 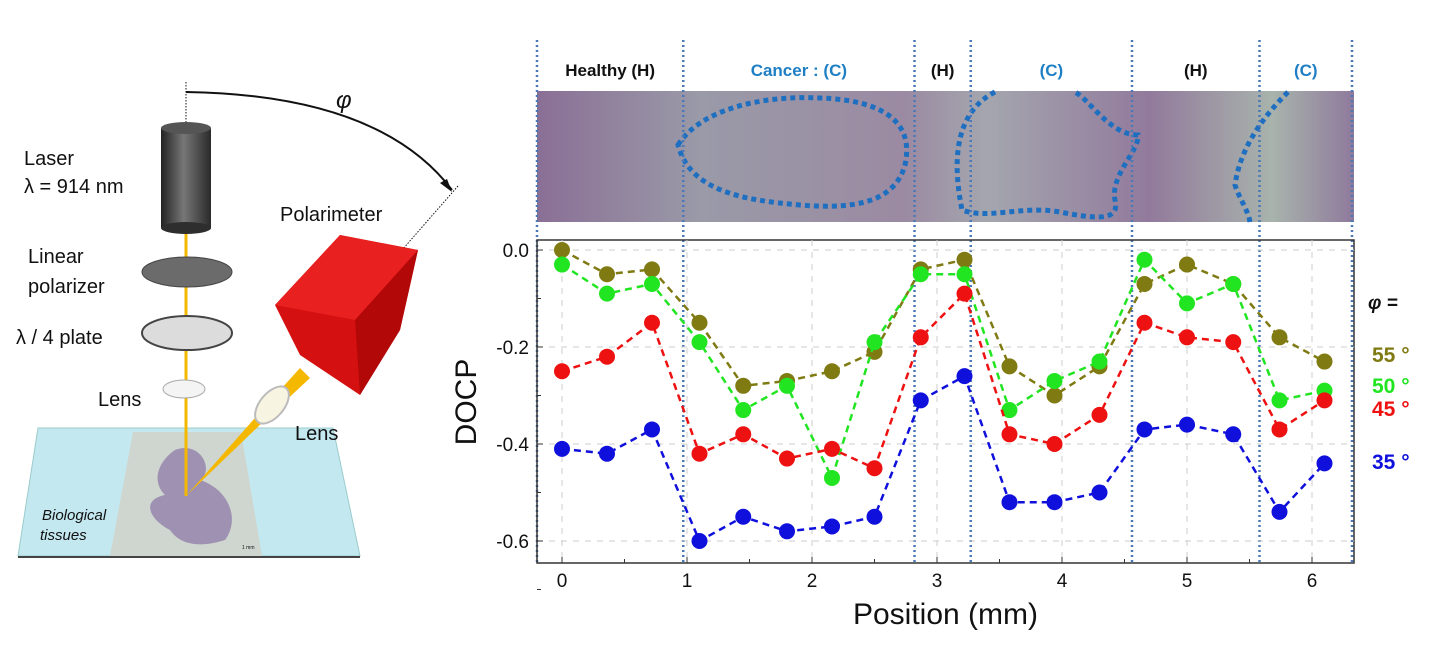 What do you see at coordinates (56, 257) in the screenshot?
I see `polarizer-label-1: Linear` at bounding box center [56, 257].